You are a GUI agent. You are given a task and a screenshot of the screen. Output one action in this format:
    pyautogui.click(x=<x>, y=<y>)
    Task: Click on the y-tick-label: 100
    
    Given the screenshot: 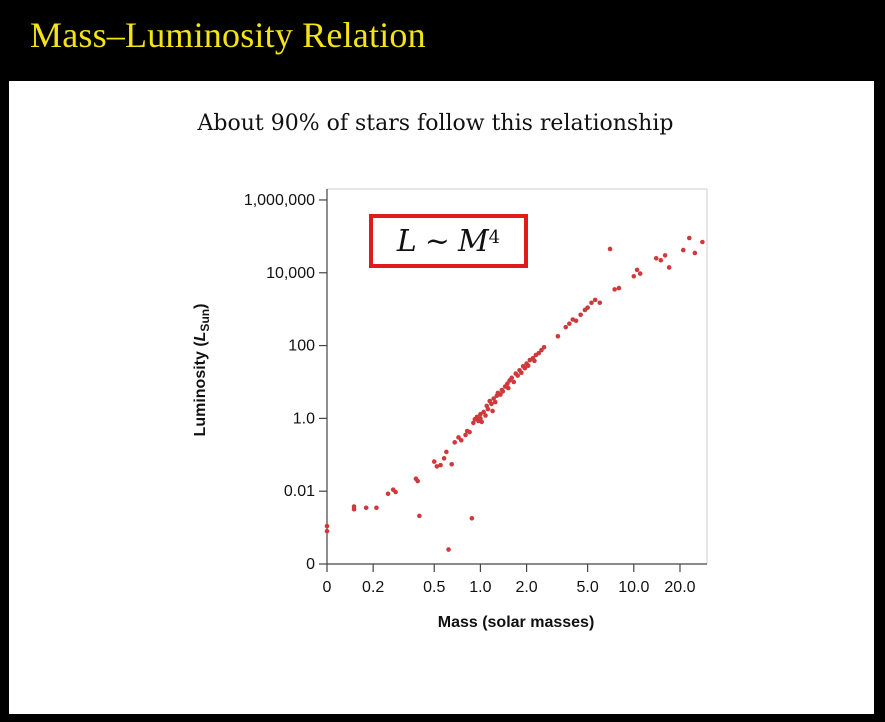 What is the action you would take?
    pyautogui.click(x=301, y=346)
    